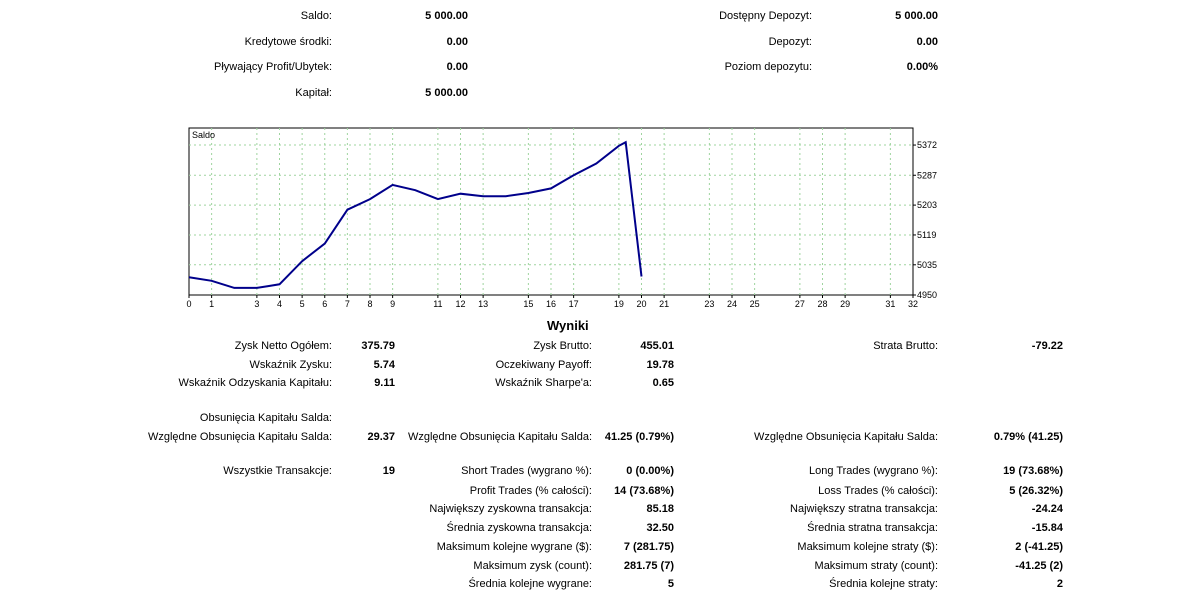  I want to click on srednia-kolejne-straty-value: 2, so click(1059, 584).